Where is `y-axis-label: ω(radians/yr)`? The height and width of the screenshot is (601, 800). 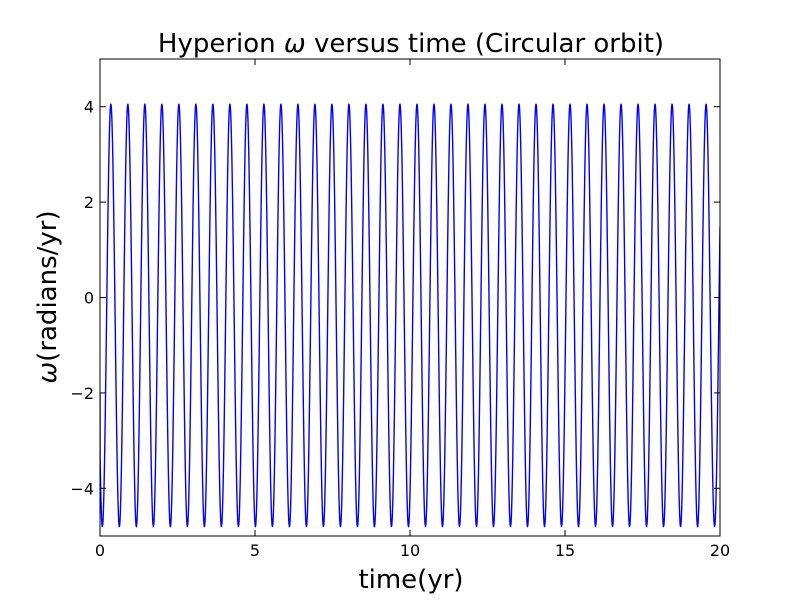
y-axis-label: ω(radians/yr) is located at coordinates (48, 296).